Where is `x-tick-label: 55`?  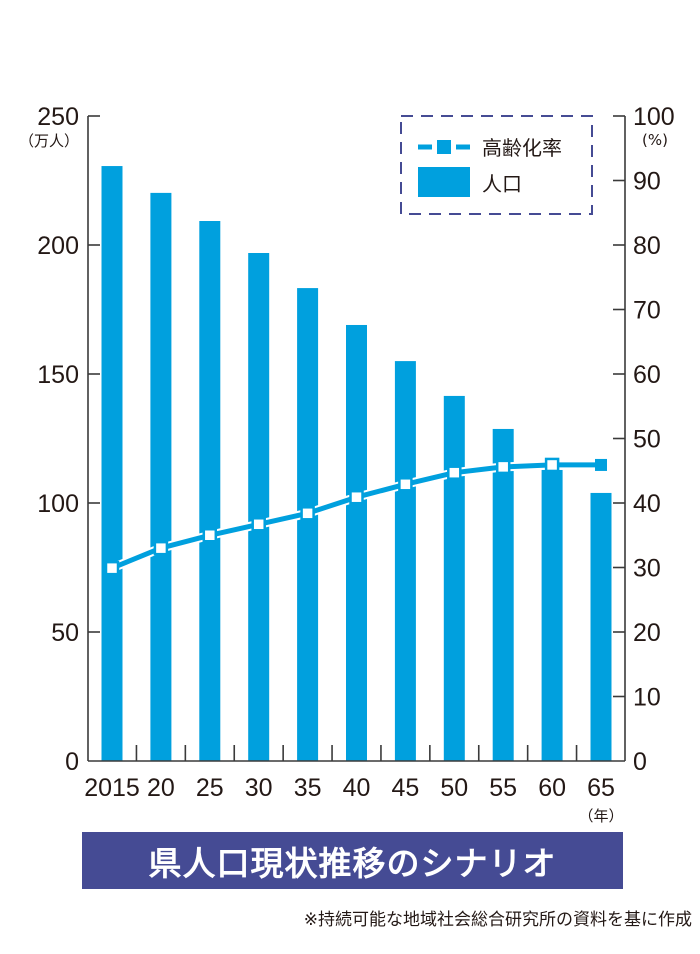
x-tick-label: 55 is located at coordinates (503, 788).